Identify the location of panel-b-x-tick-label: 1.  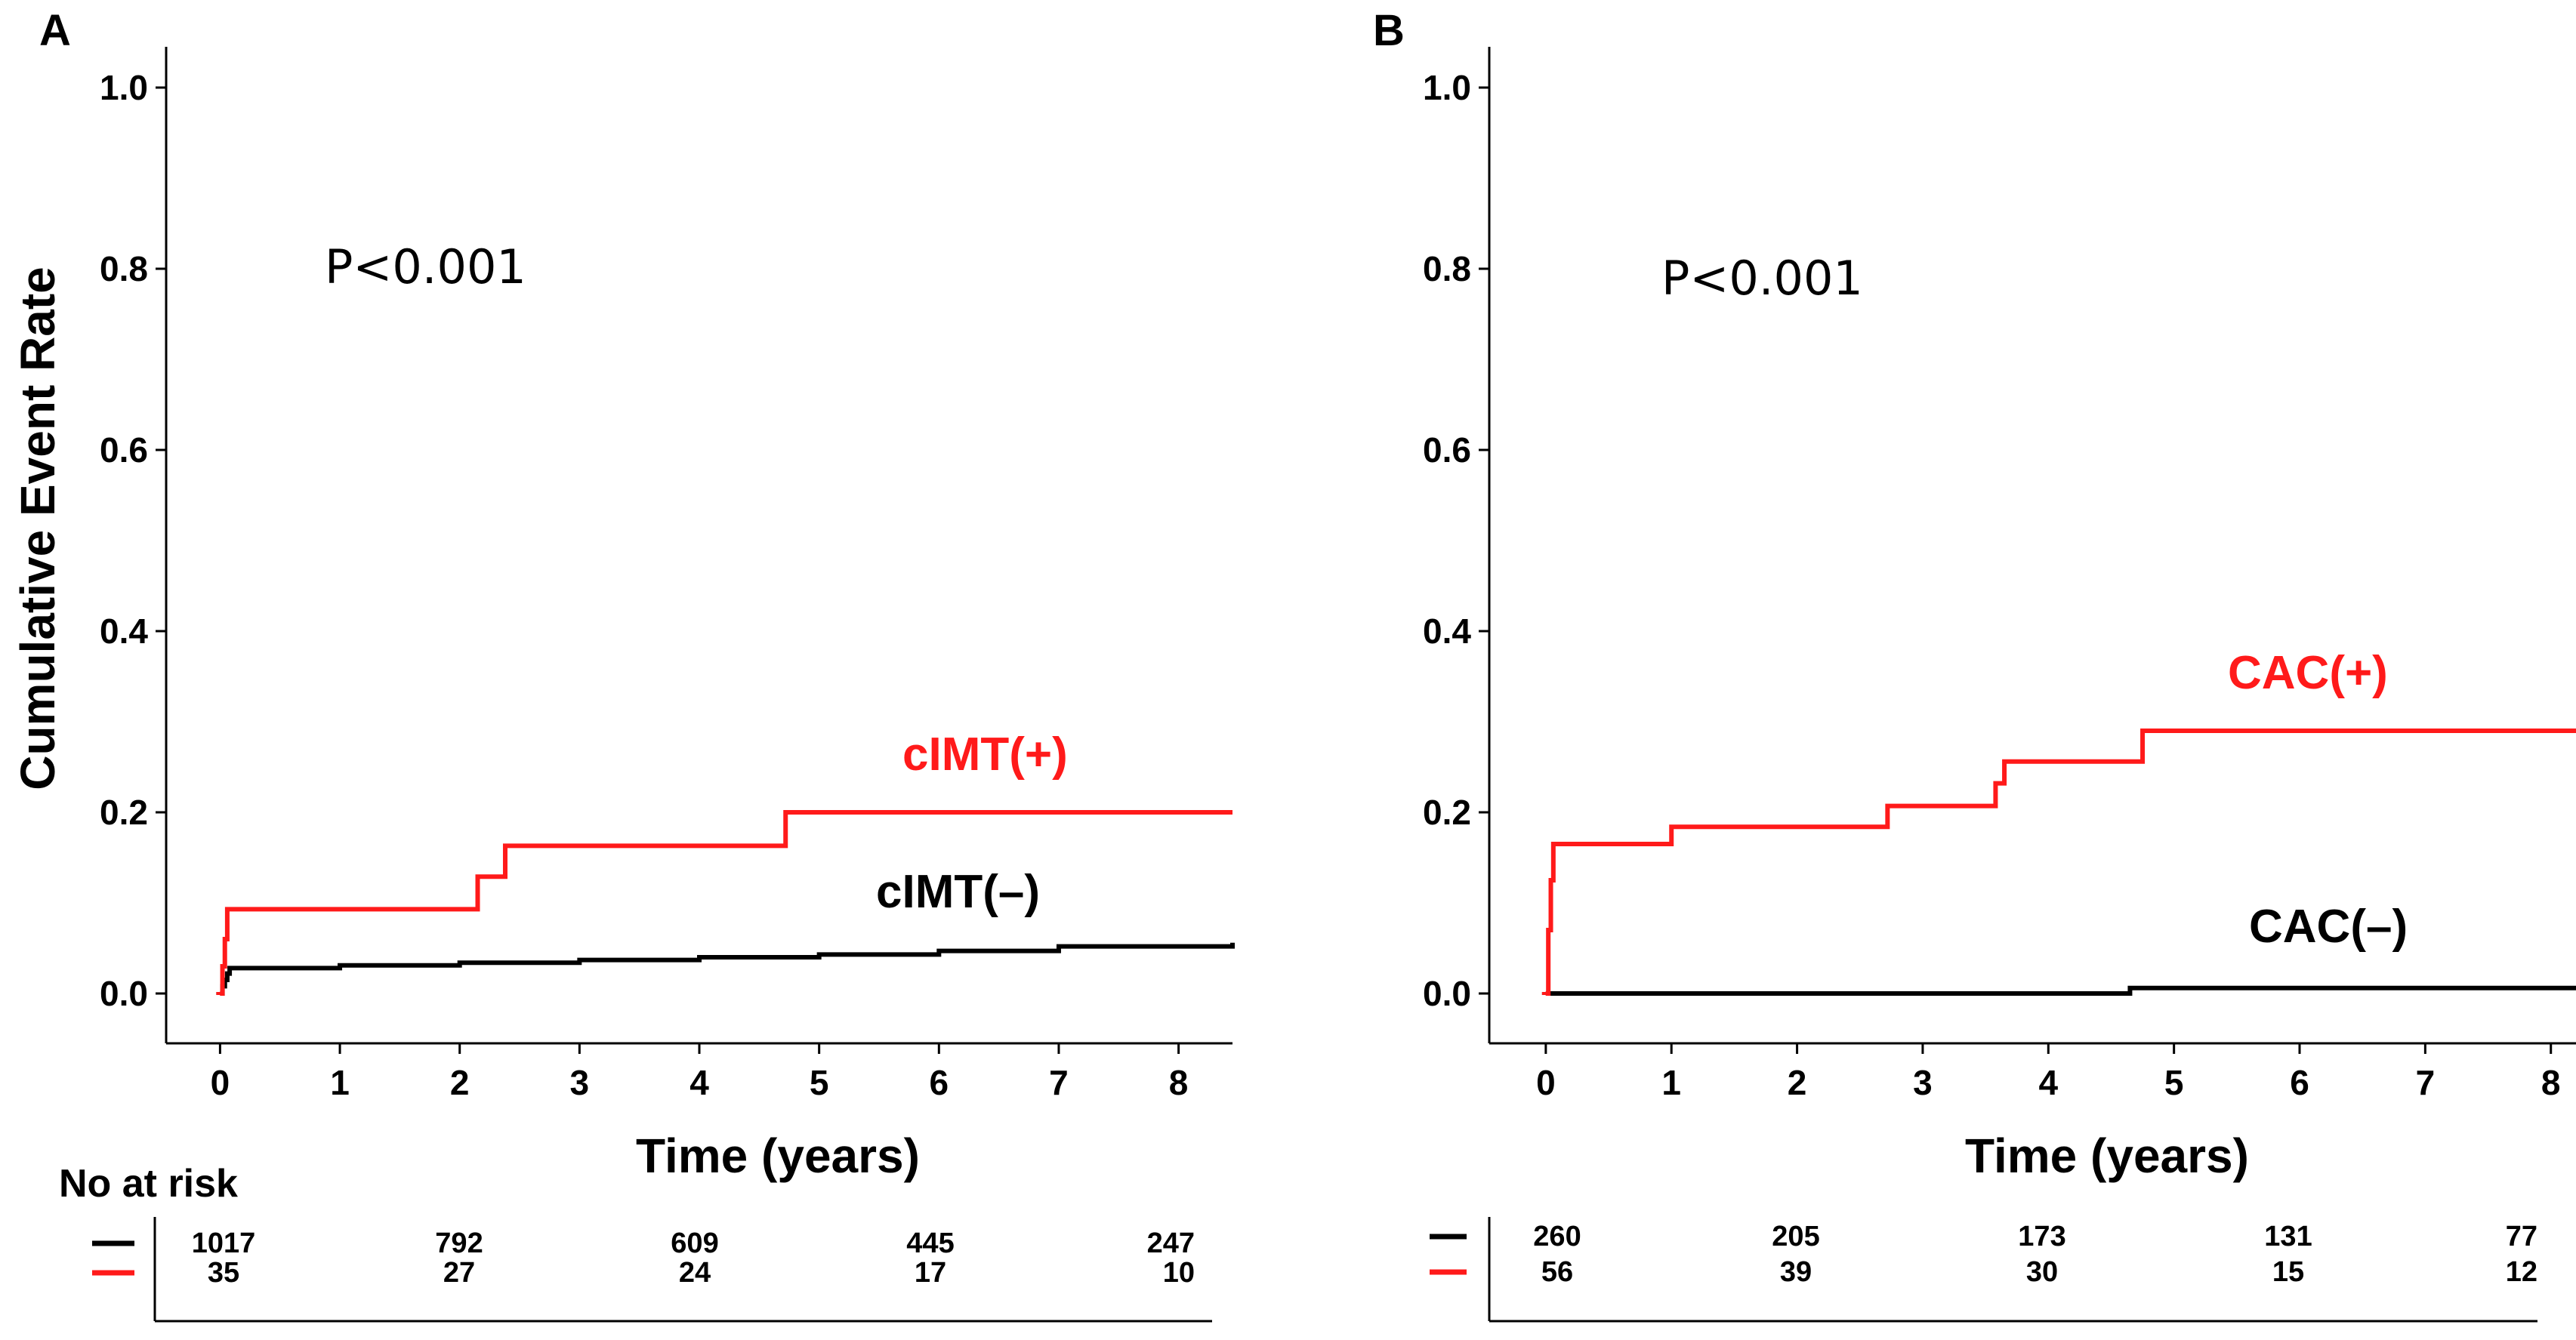
(1671, 1082).